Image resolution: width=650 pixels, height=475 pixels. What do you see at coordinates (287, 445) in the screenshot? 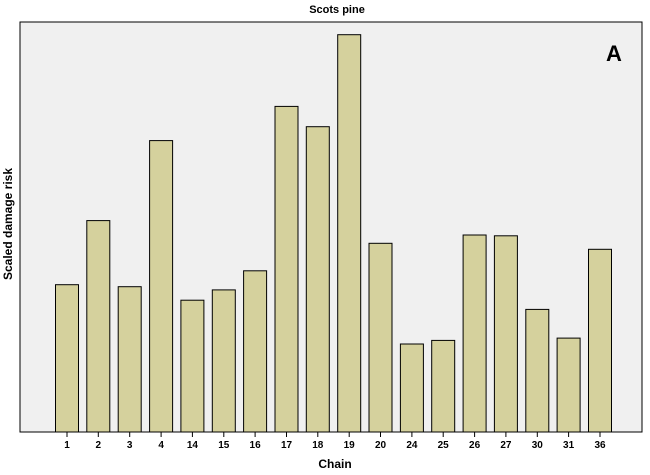
I see `x-tick-label-17: 17` at bounding box center [287, 445].